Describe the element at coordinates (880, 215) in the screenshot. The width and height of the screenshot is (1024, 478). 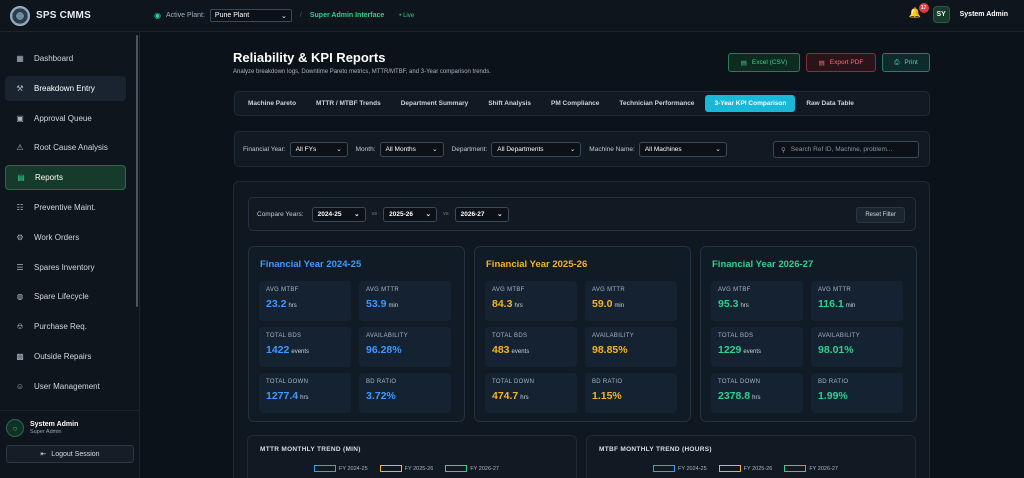
I see `reset-filter-button: Reset Filter` at that location.